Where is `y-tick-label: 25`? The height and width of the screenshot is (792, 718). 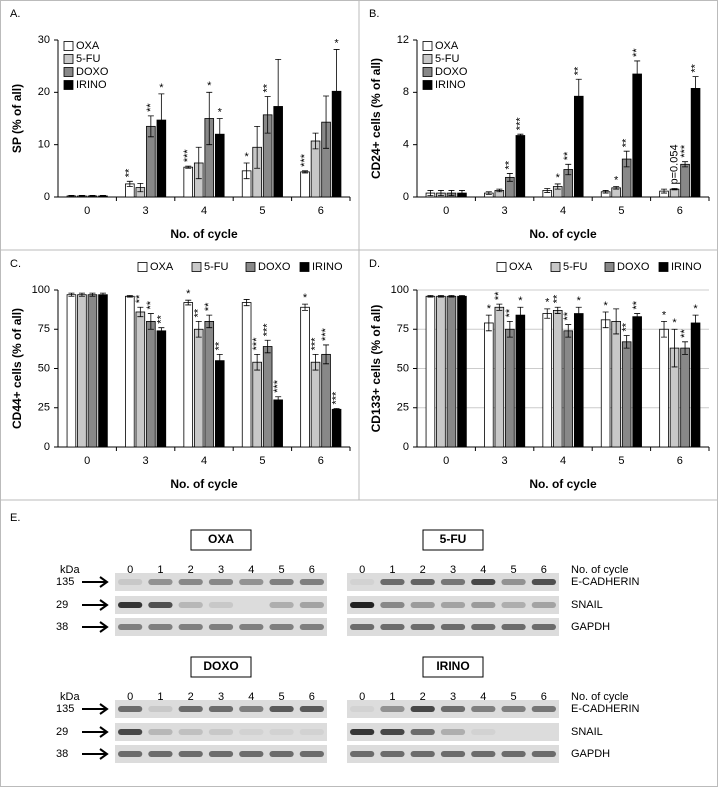 y-tick-label: 25 is located at coordinates (44, 408).